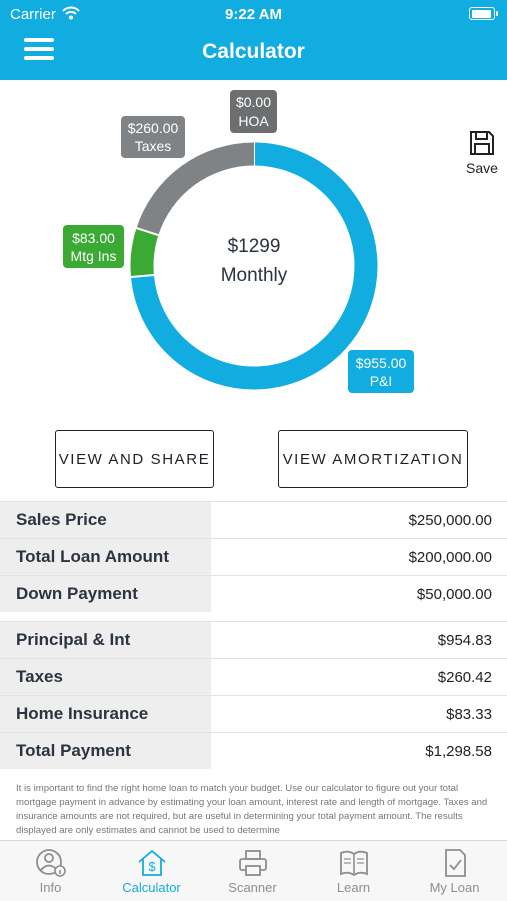  Describe the element at coordinates (359, 520) in the screenshot. I see `row-value: $250,000.00` at that location.